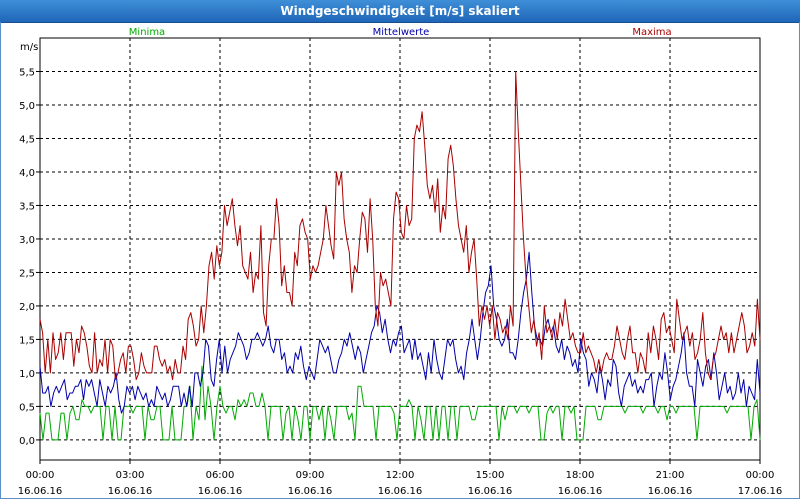 This screenshot has width=800, height=500. Describe the element at coordinates (27, 441) in the screenshot. I see `y-tick-label: 0,0` at that location.